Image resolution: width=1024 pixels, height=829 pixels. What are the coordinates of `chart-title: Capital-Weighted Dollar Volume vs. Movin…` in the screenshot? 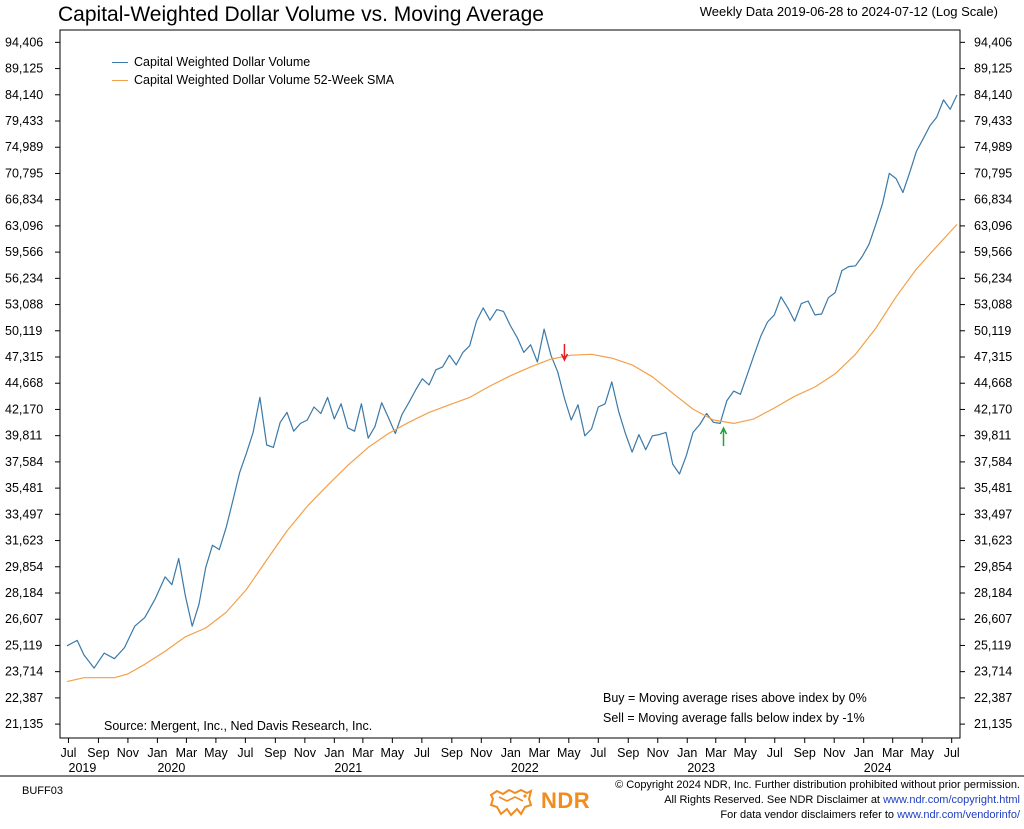 It's located at (301, 14).